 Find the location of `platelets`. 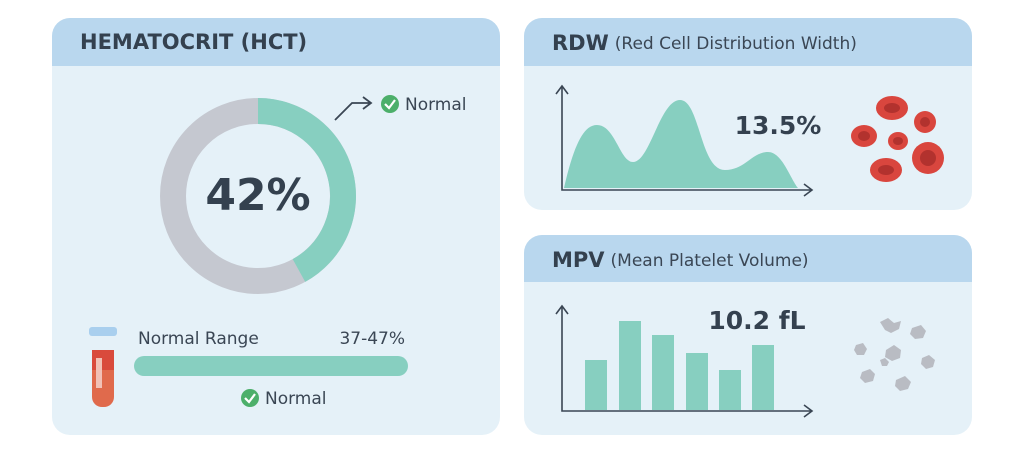

platelets is located at coordinates (894, 354).